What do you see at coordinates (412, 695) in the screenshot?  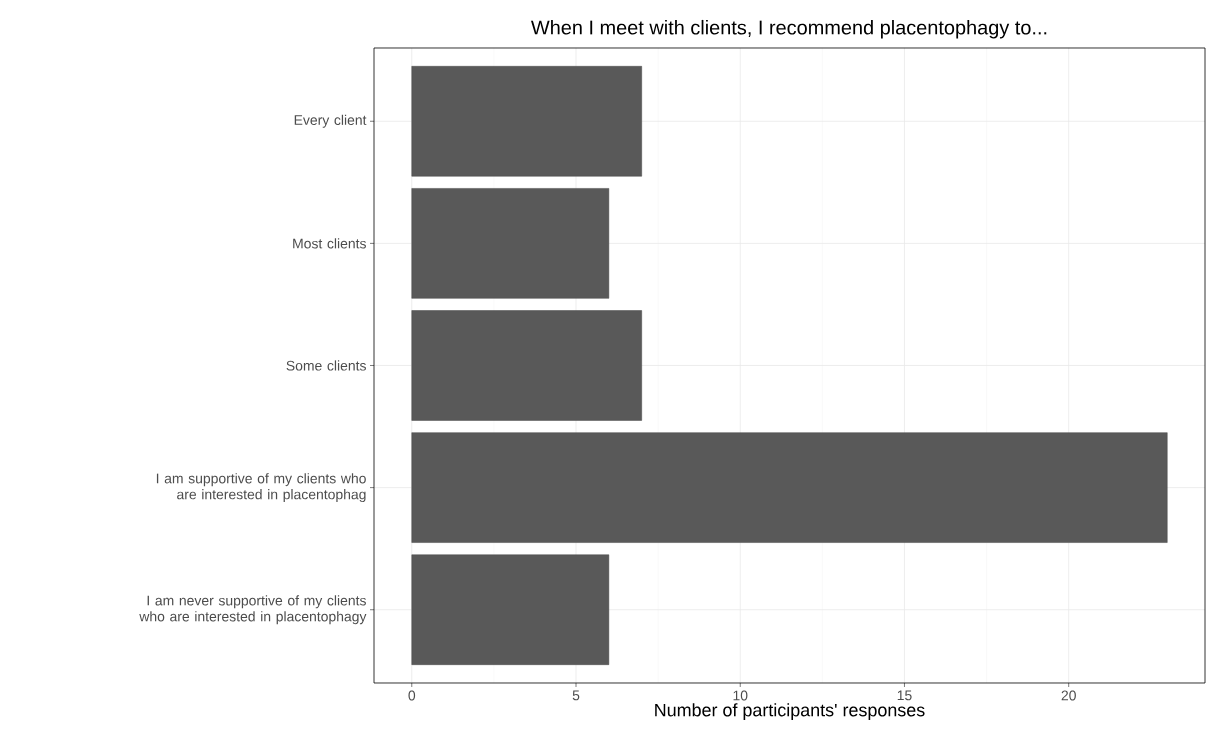 I see `x-tick-label: 0` at bounding box center [412, 695].